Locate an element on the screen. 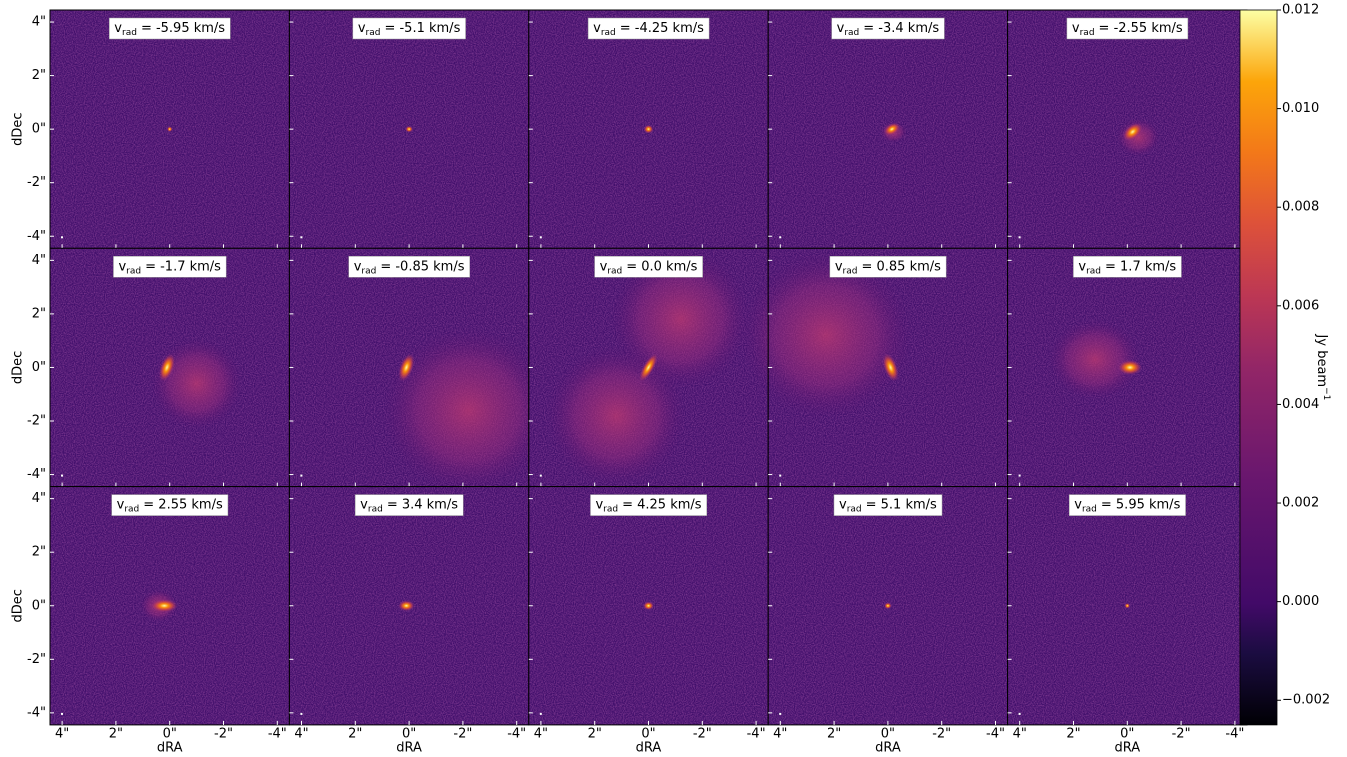 The image size is (1347, 757). colorbar-tick-label: 0.008 is located at coordinates (1300, 207).